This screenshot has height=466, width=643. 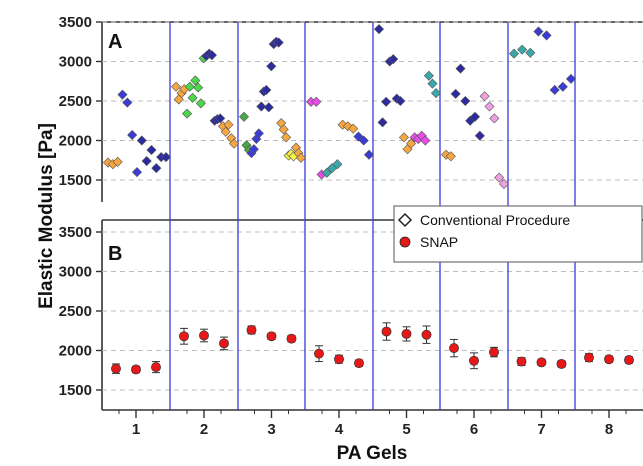 What do you see at coordinates (46, 216) in the screenshot?
I see `y-axis-title: Elastic Modulus [Pa]` at bounding box center [46, 216].